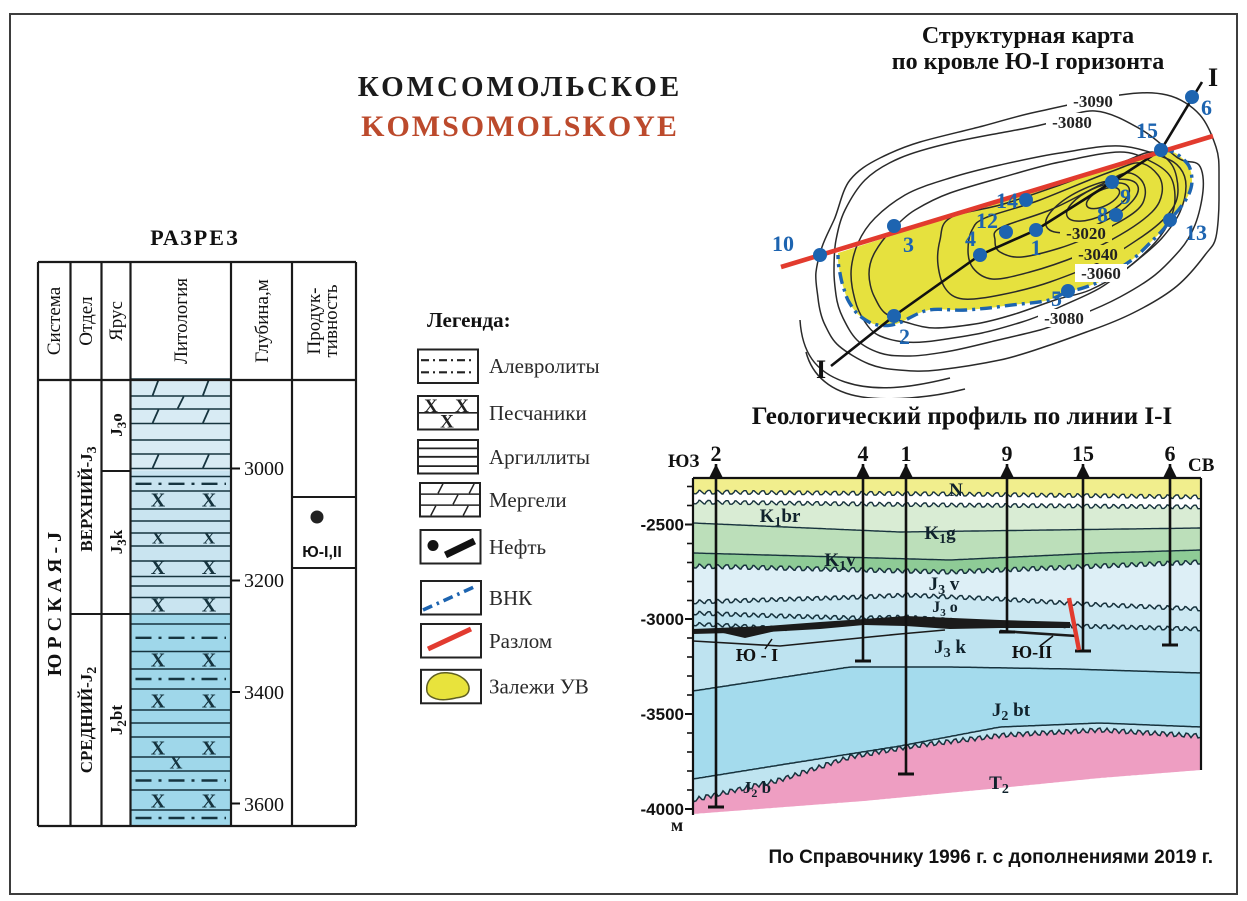 Image resolution: width=1247 pixels, height=901 pixels. What do you see at coordinates (757, 655) in the screenshot?
I see `svg-text: Ю - I` at bounding box center [757, 655].